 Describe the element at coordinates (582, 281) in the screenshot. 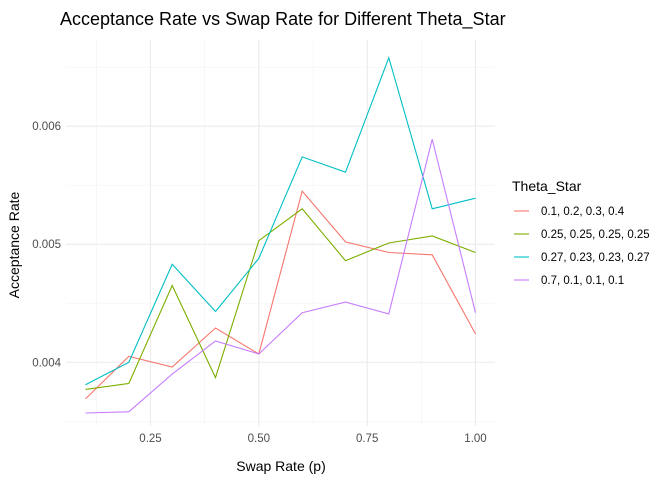

I see `legend-label-4: 0.7, 0.1, 0.1, 0.1` at that location.